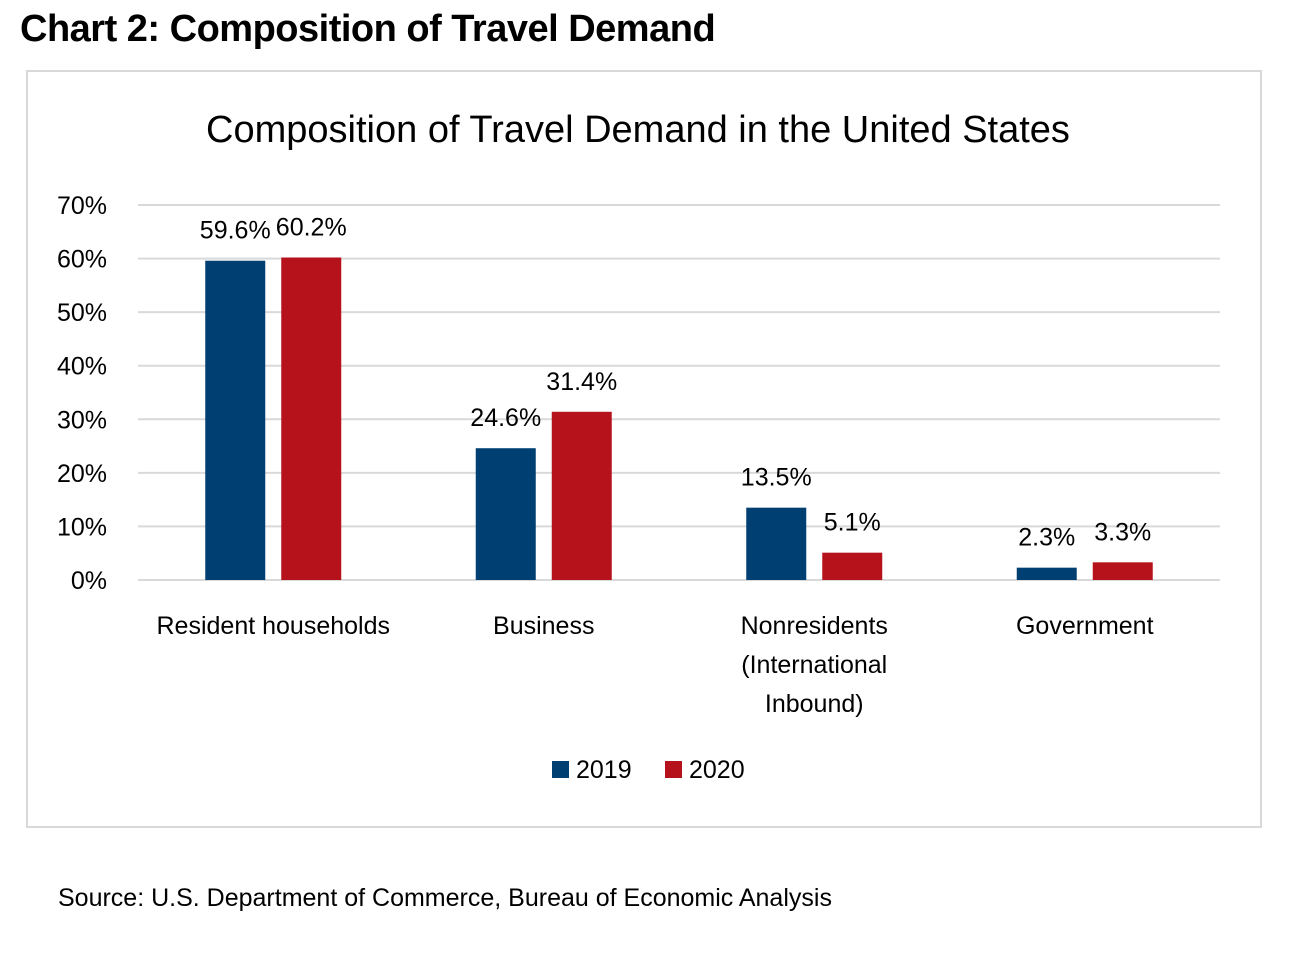  What do you see at coordinates (311, 228) in the screenshot?
I see `data-label-2020: 60.2%` at bounding box center [311, 228].